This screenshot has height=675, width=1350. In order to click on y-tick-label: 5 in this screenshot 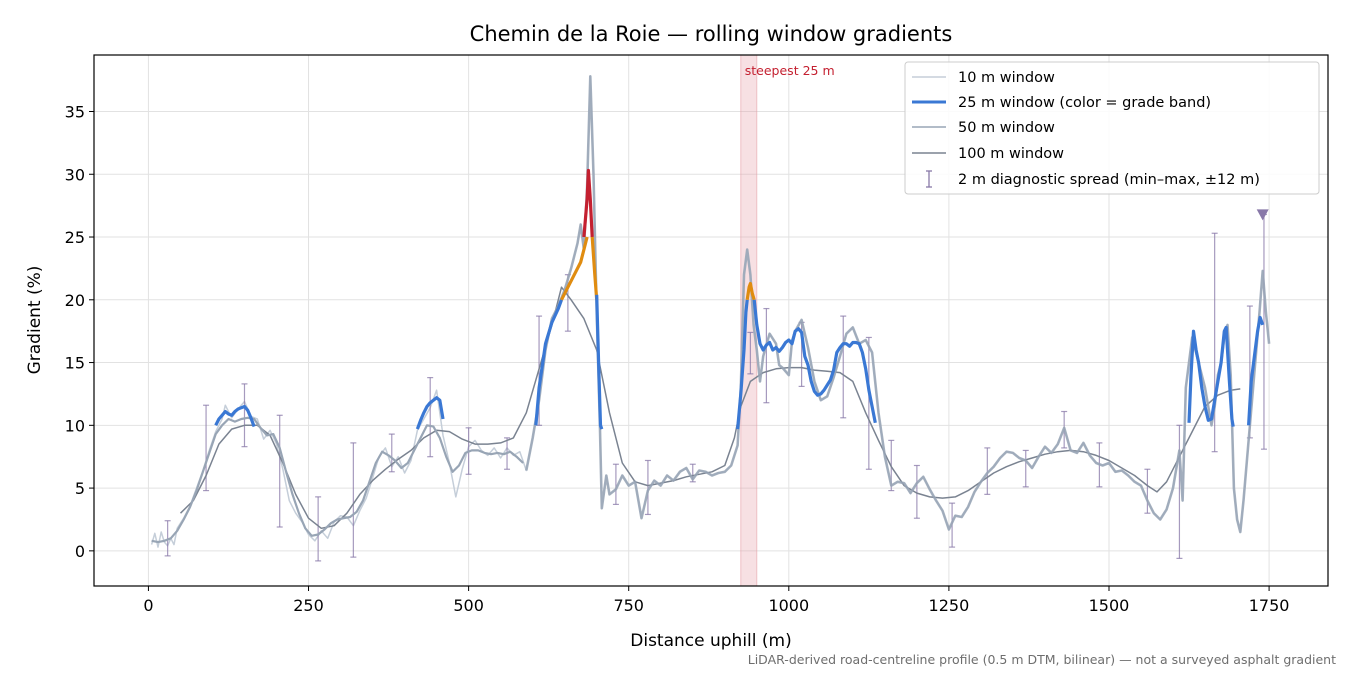, I will do `click(80, 488)`.